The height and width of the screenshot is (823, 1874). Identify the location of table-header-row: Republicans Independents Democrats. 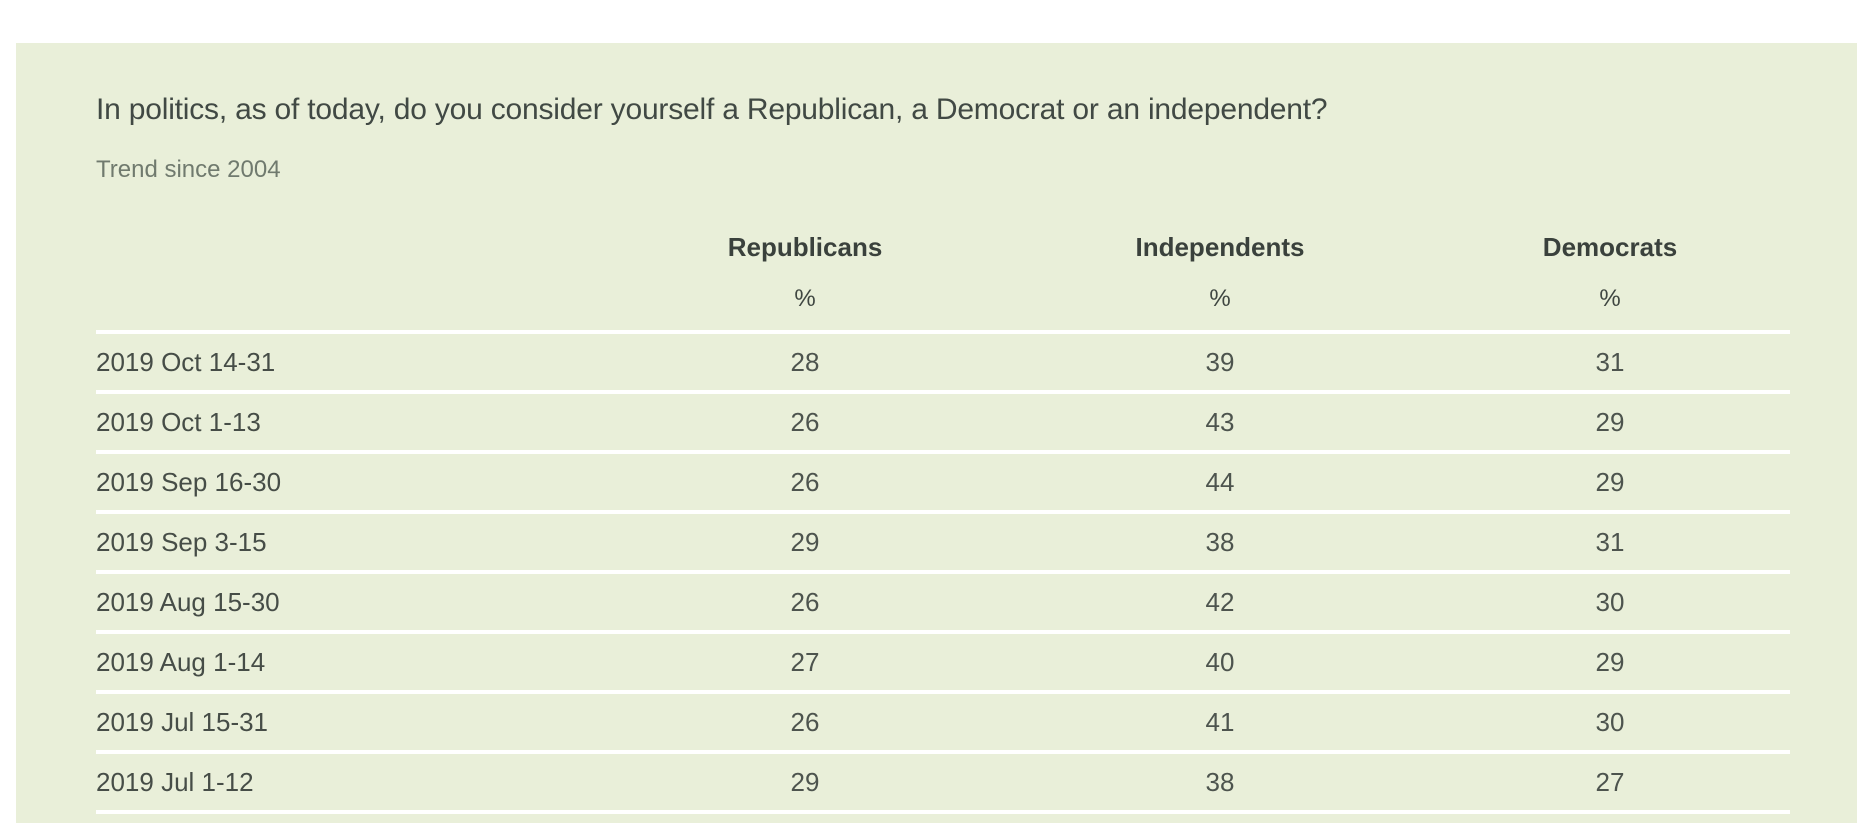
(943, 247).